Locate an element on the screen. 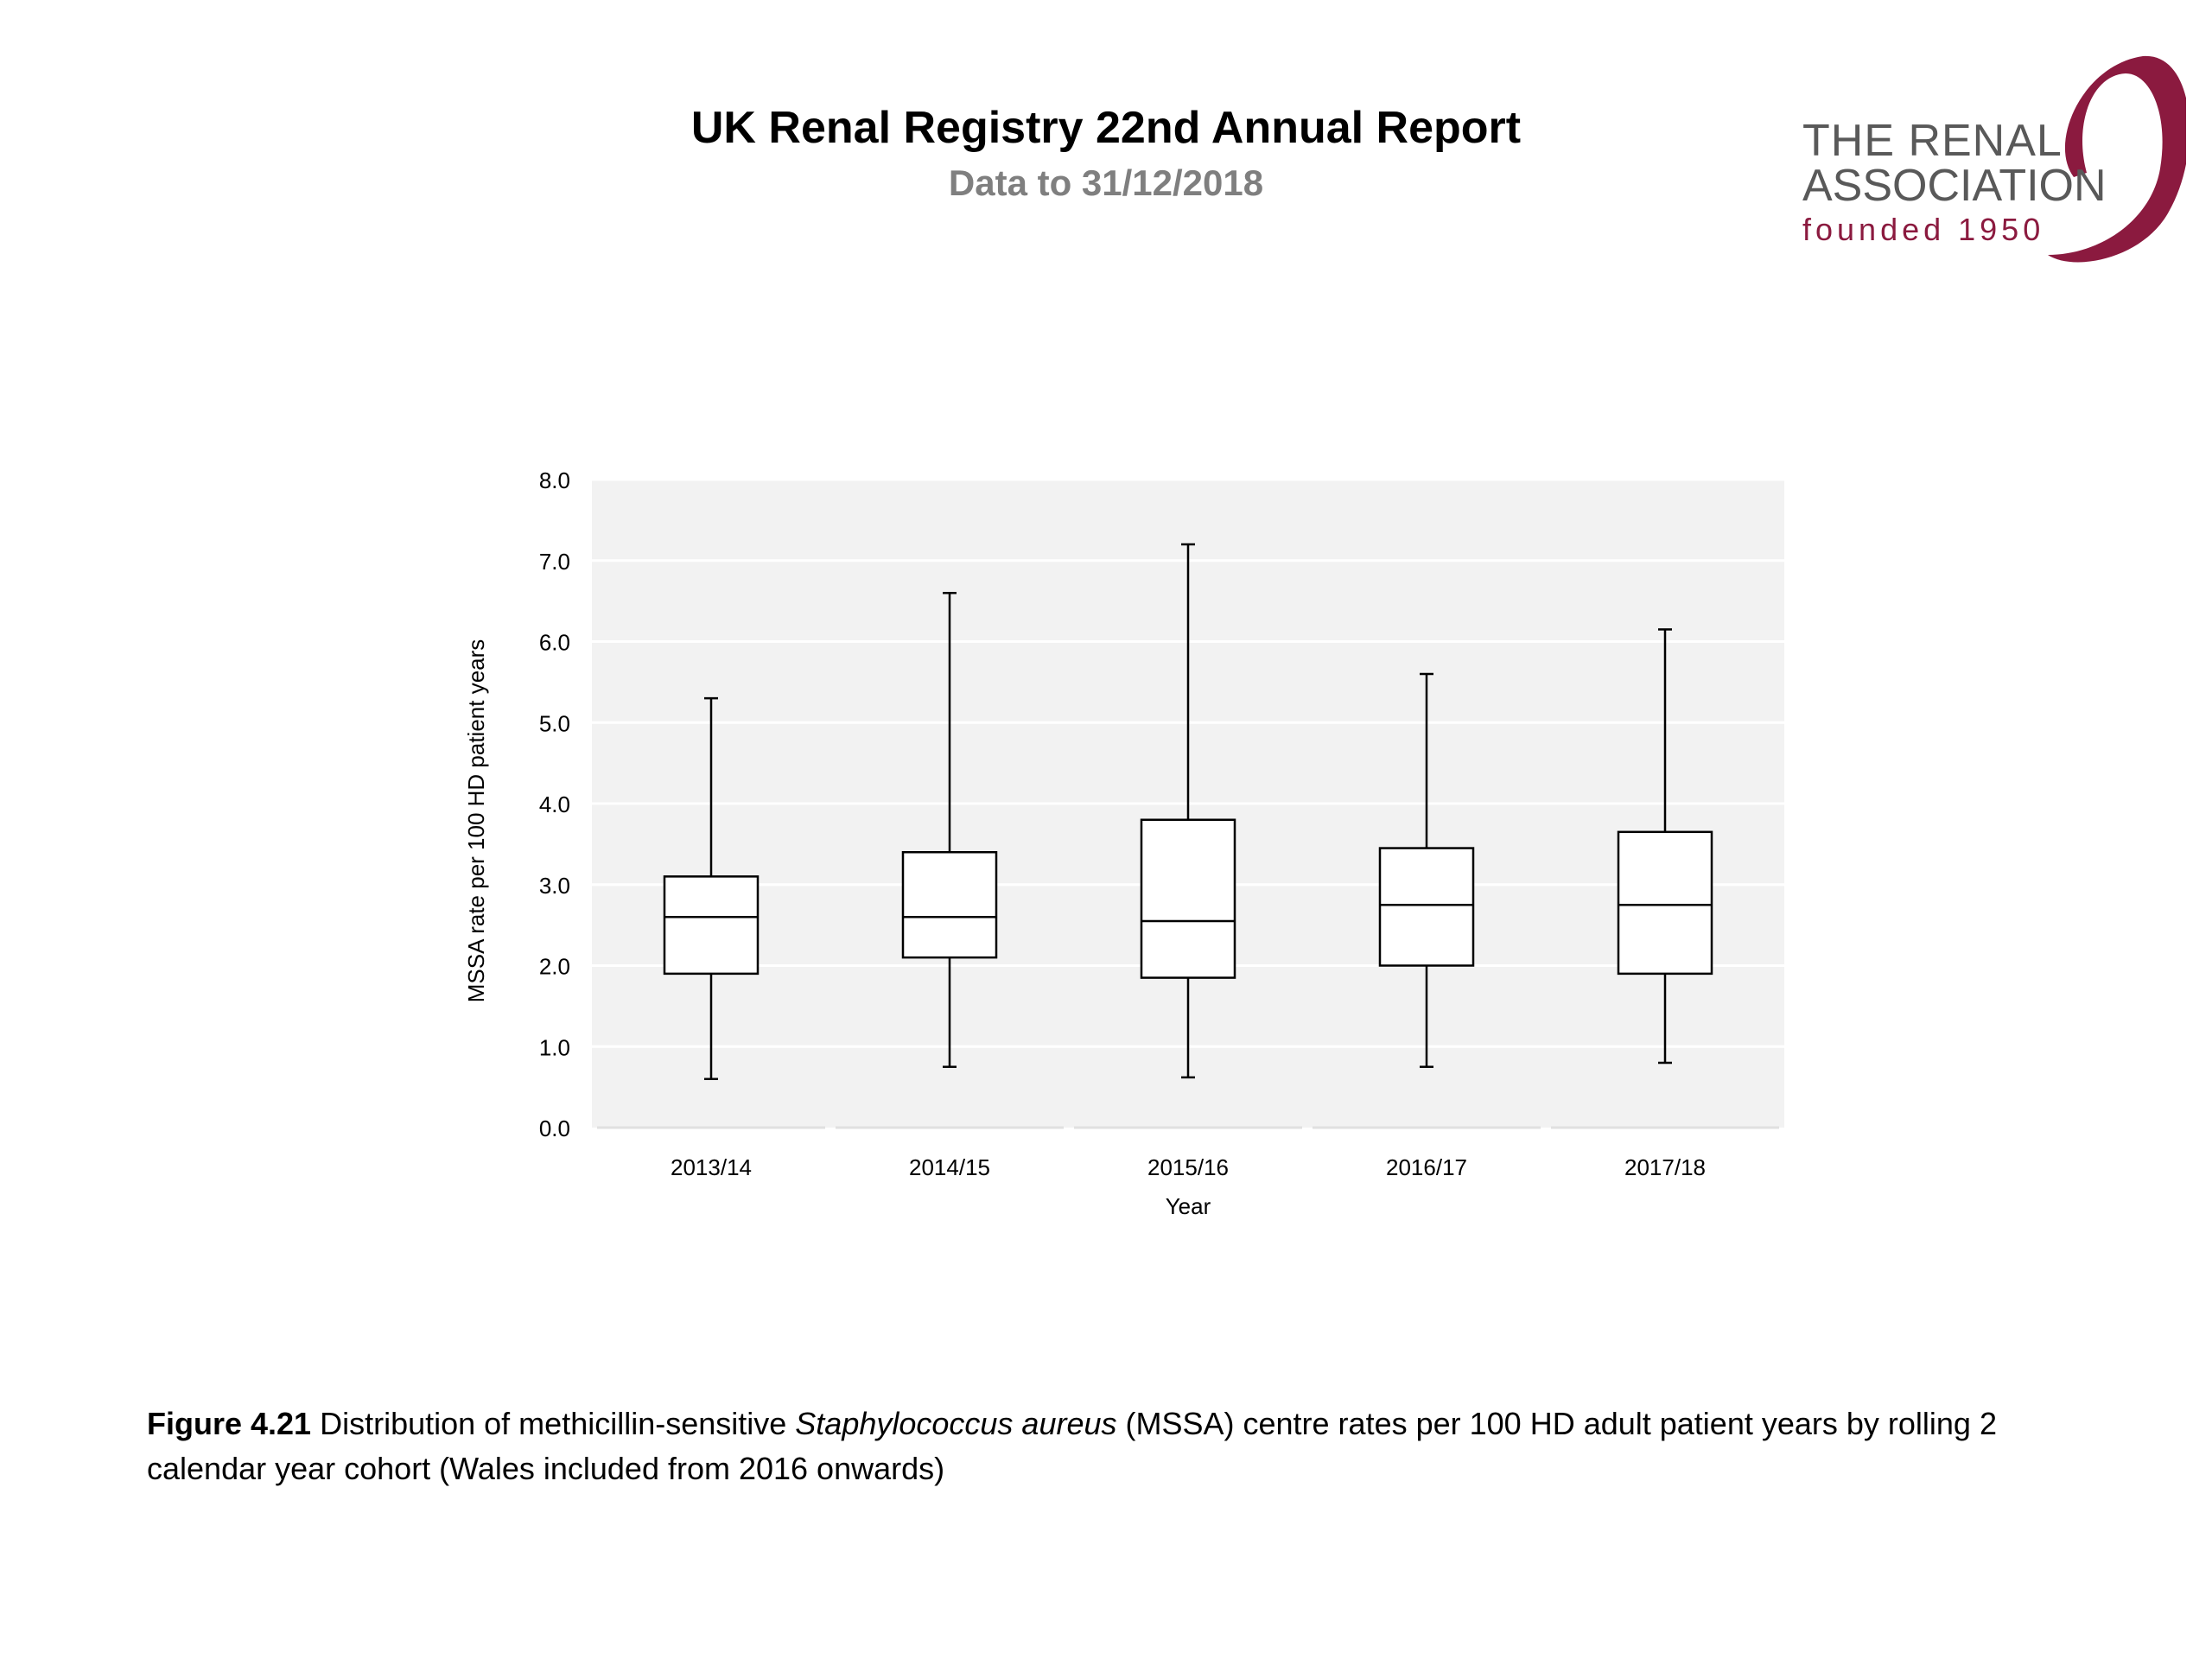 Image resolution: width=2212 pixels, height=1659 pixels. x-tick-label: 2017/18 is located at coordinates (1665, 1167).